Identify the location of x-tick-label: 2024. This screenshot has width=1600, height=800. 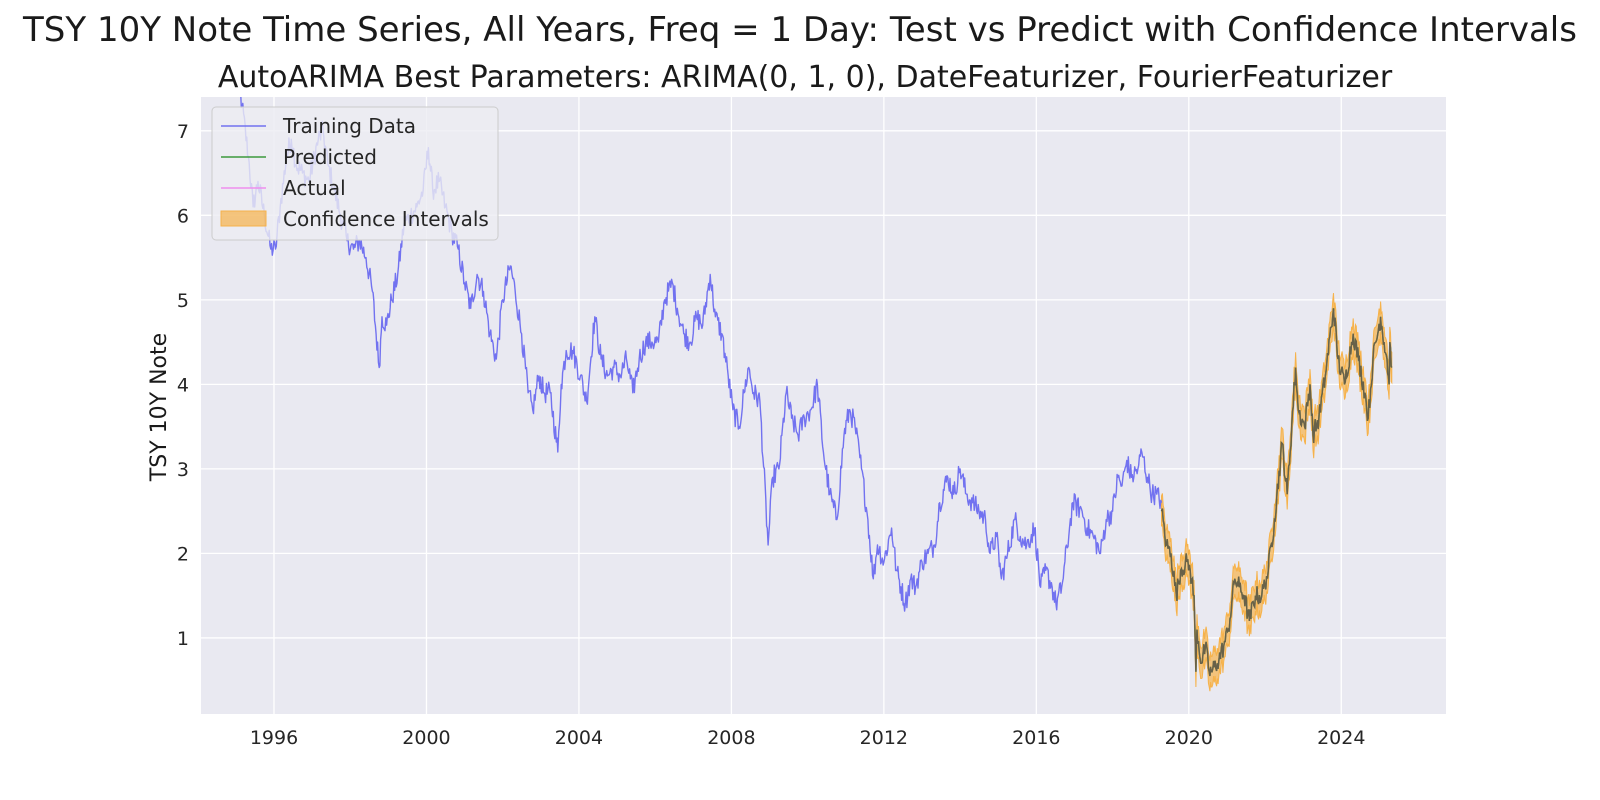
(1341, 738).